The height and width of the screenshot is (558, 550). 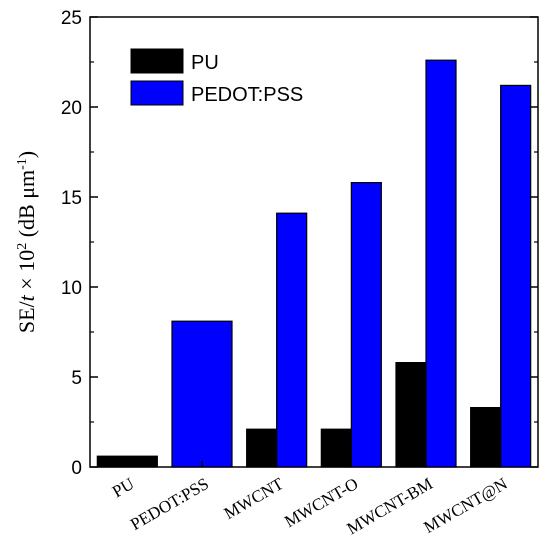 What do you see at coordinates (254, 498) in the screenshot?
I see `x-tick-label-mwcnt: MWCNT` at bounding box center [254, 498].